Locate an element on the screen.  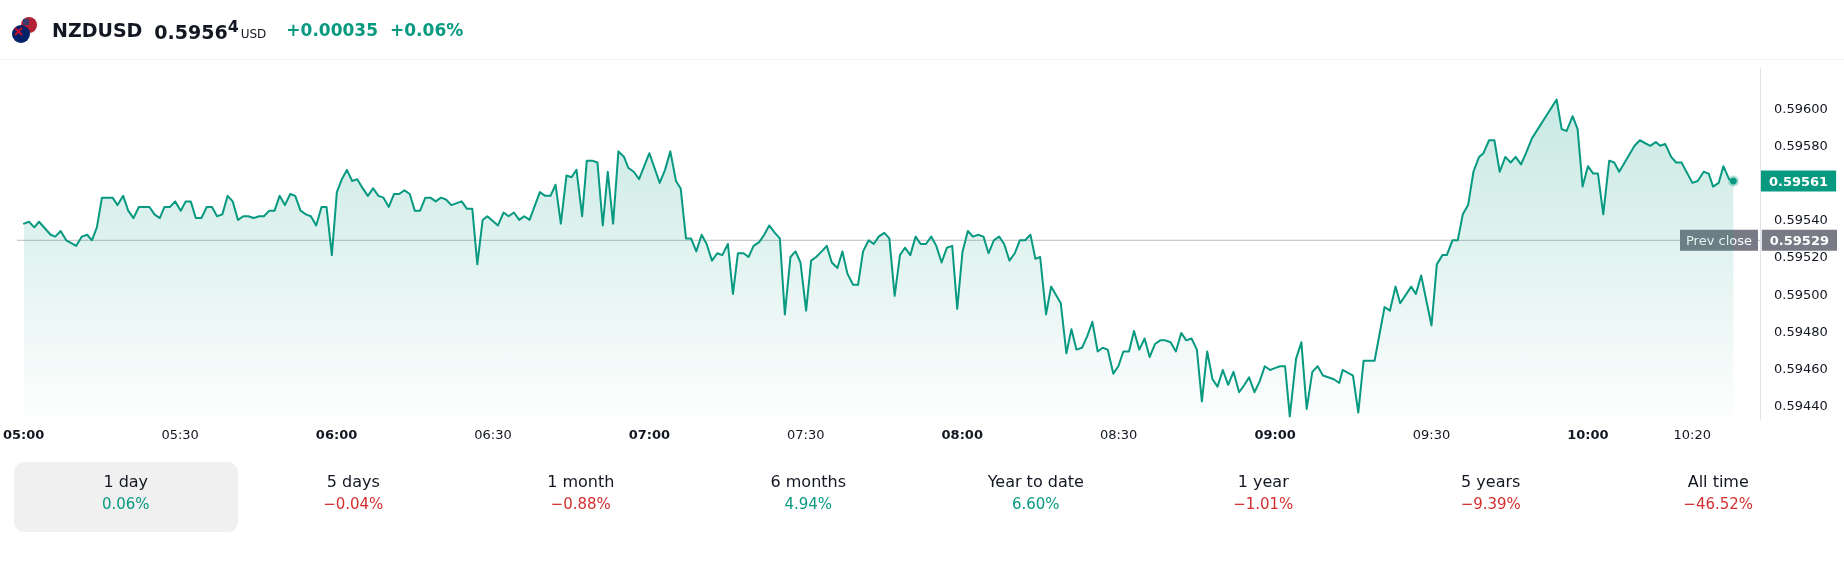
text: −0.04% is located at coordinates (353, 504).